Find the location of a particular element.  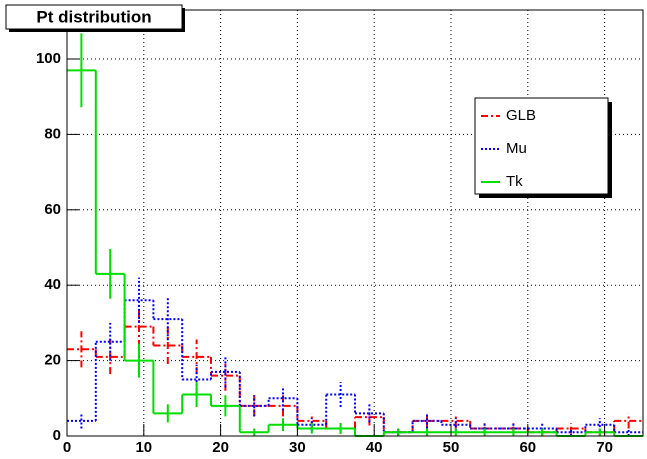

y-tick-label: 20 is located at coordinates (52, 360).